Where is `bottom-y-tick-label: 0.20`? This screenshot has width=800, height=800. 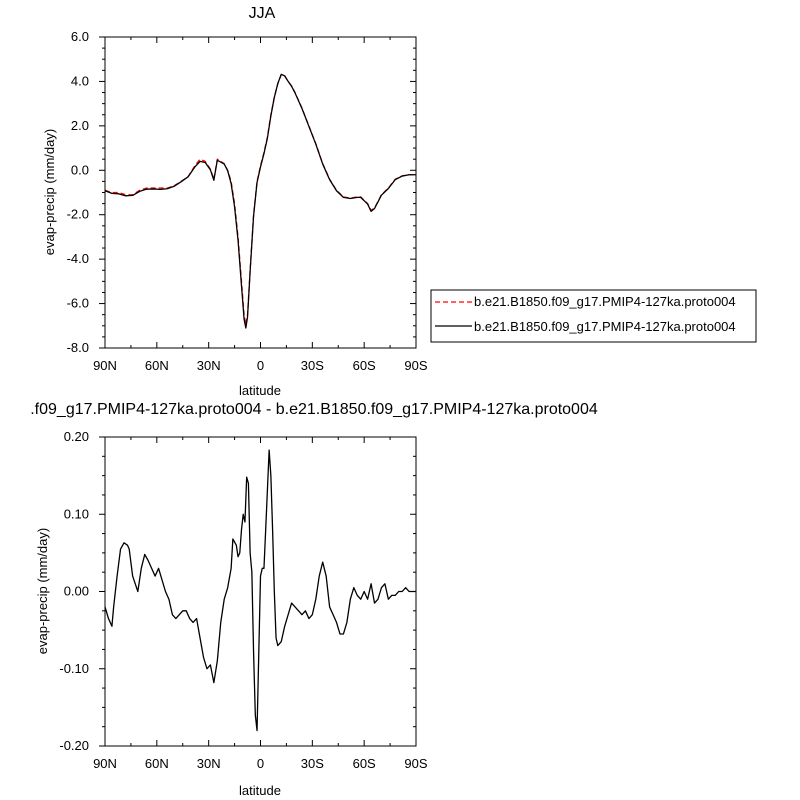 bottom-y-tick-label: 0.20 is located at coordinates (76, 436).